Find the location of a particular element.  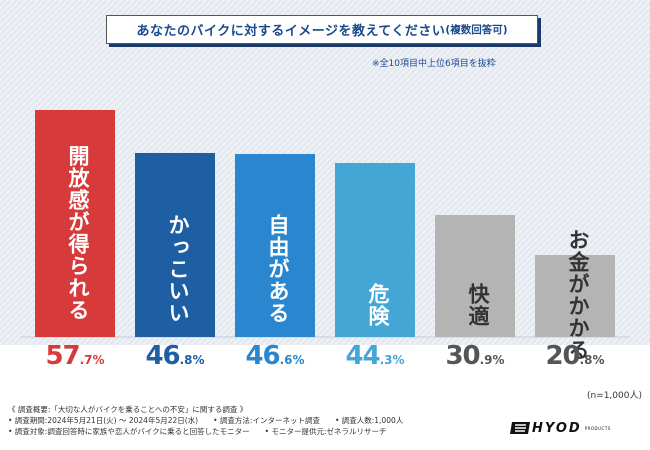

value-integer: 44 is located at coordinates (362, 356).